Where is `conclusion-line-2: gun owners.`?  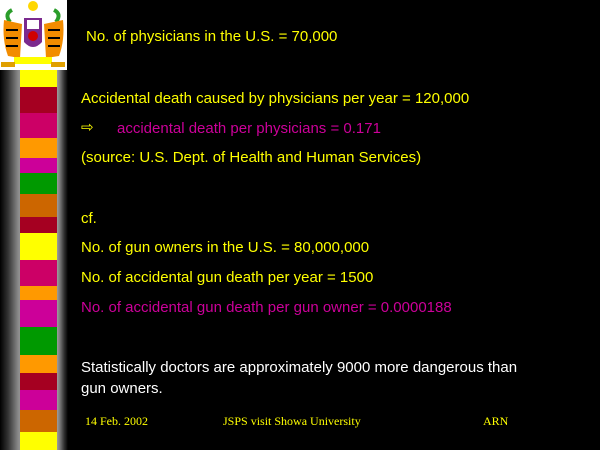
conclusion-line-2: gun owners. is located at coordinates (122, 388).